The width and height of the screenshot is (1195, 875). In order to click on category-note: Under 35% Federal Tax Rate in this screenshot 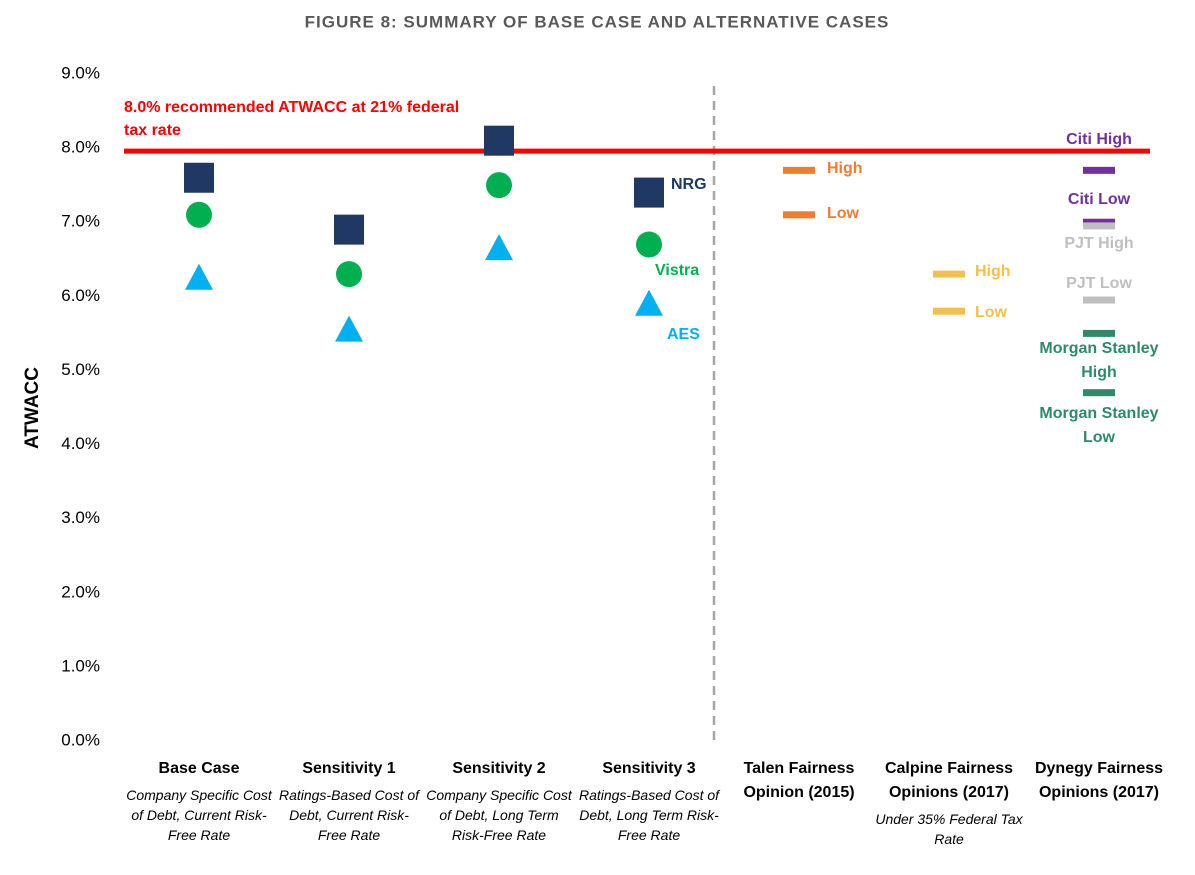, I will do `click(949, 829)`.